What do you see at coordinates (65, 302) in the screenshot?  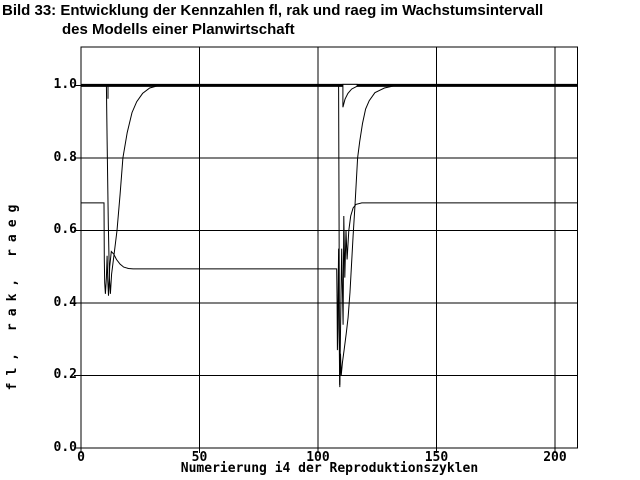 I see `y-tick-label: 0.4` at bounding box center [65, 302].